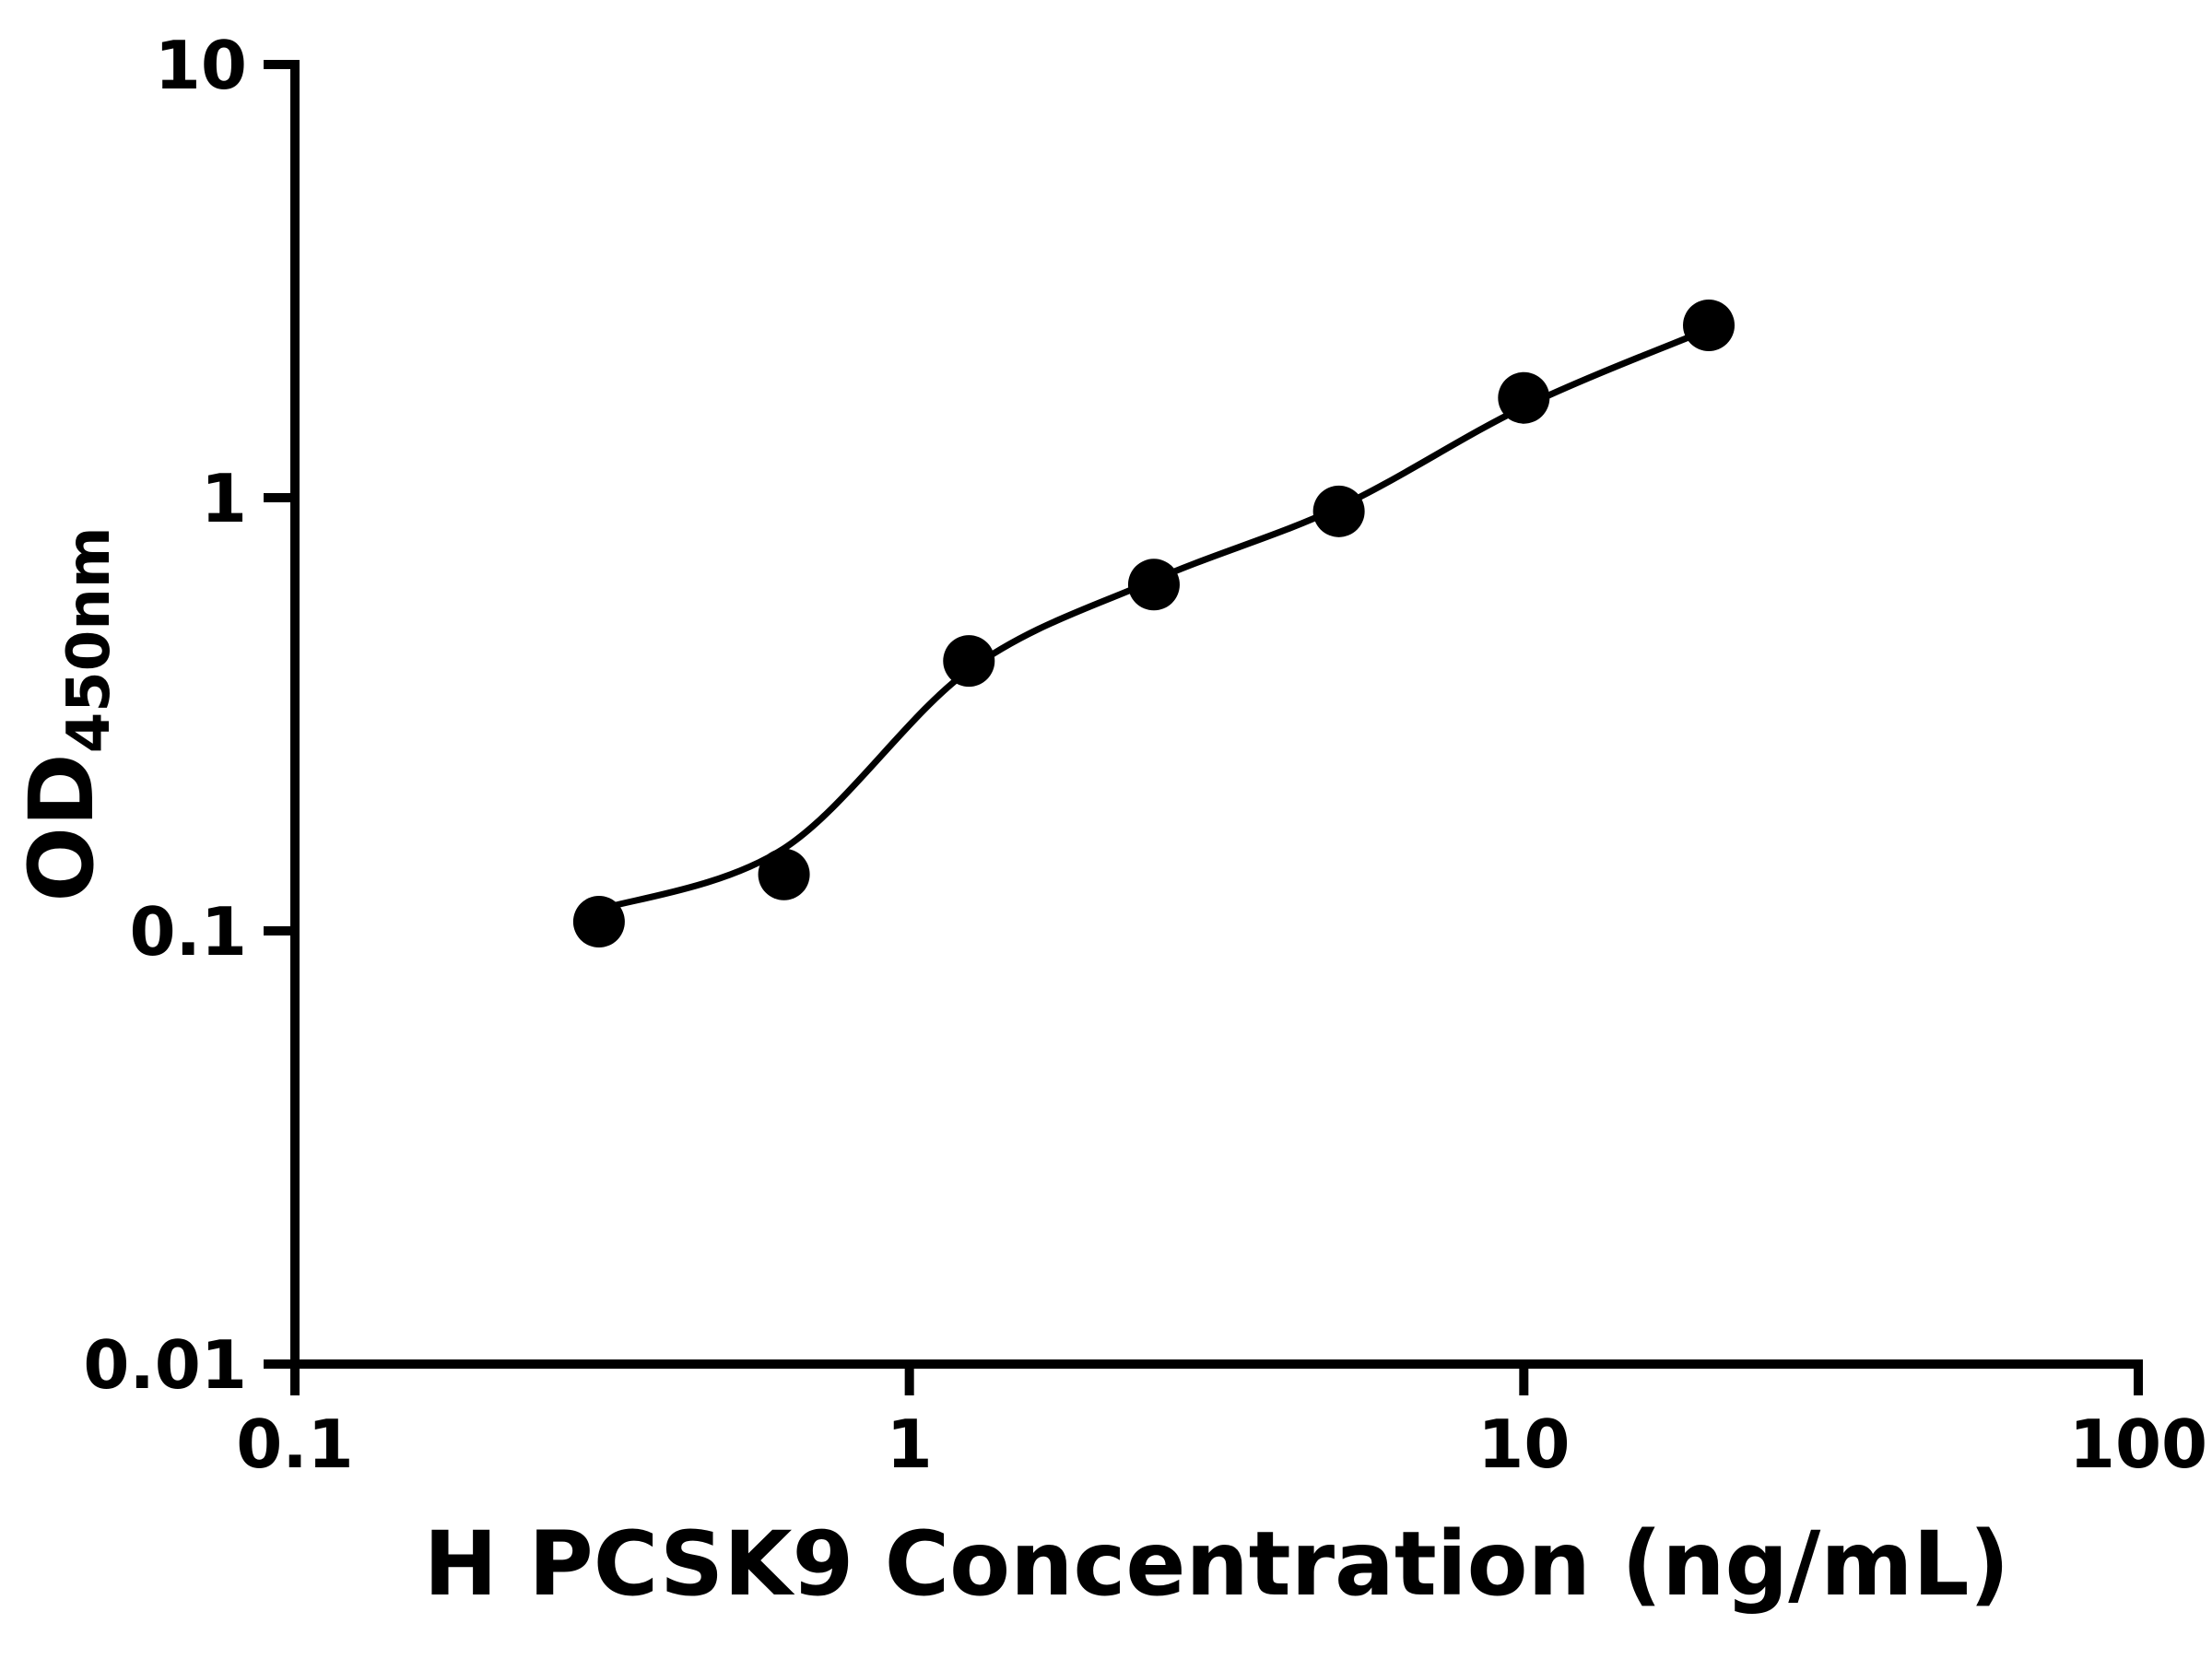 The width and height of the screenshot is (2212, 1659). What do you see at coordinates (1523, 1444) in the screenshot?
I see `x-tick-label: 10` at bounding box center [1523, 1444].